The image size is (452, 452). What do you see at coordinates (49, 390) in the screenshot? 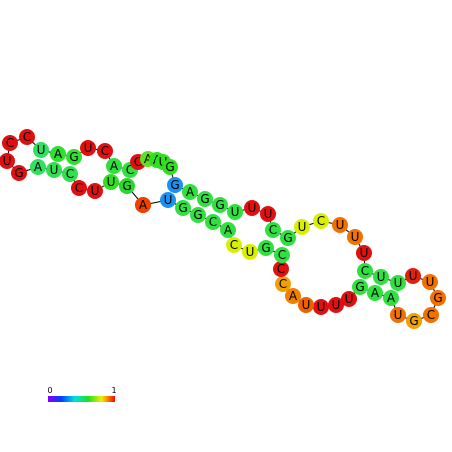
I see `colorbar-min: 0` at bounding box center [49, 390].